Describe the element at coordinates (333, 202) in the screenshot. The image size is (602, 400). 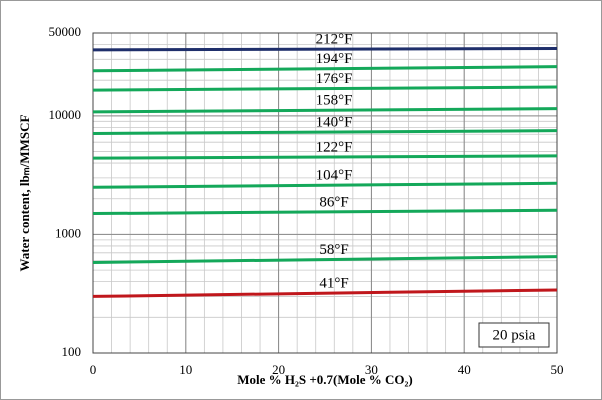
I see `series-label: 86°F` at that location.